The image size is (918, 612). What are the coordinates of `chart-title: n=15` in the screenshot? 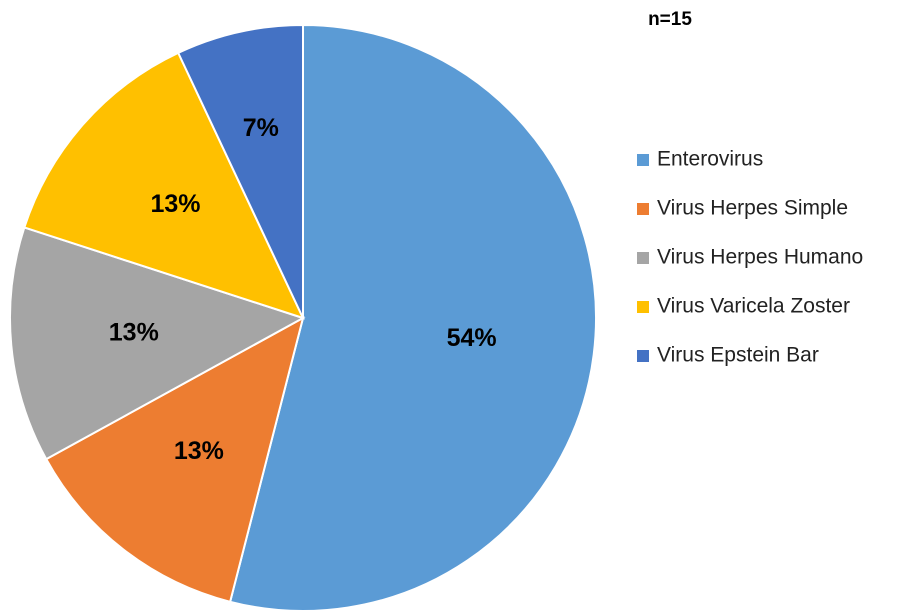 It's located at (670, 19).